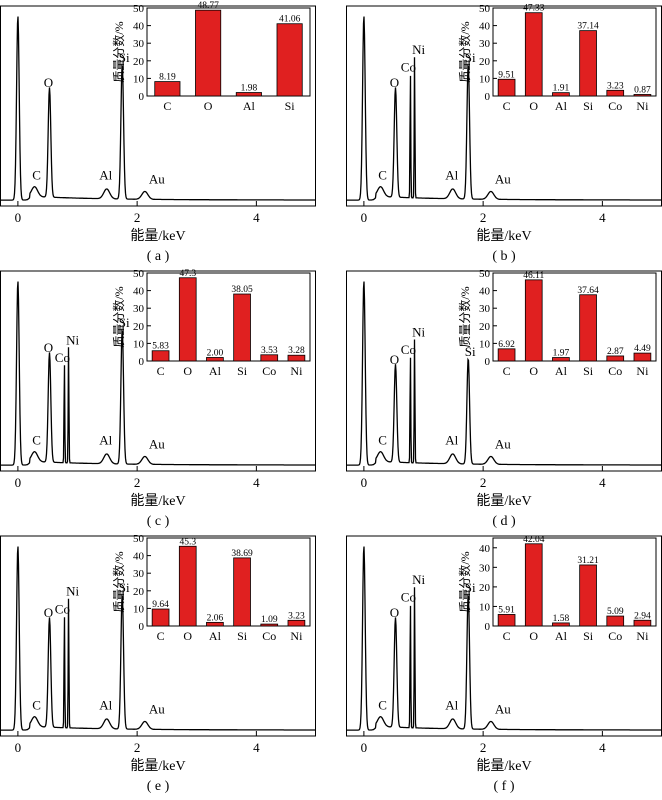 The image size is (662, 800). What do you see at coordinates (561, 354) in the screenshot?
I see `bar-value-label-al: 1.97` at bounding box center [561, 354].